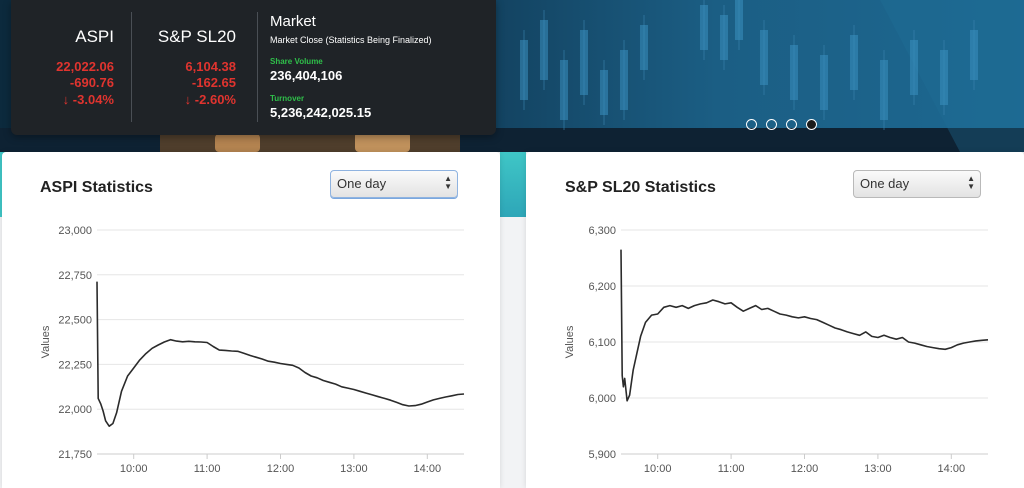 This screenshot has height=488, width=1024. What do you see at coordinates (91, 82) in the screenshot?
I see `ticker-aspi-change: -690.76` at bounding box center [91, 82].